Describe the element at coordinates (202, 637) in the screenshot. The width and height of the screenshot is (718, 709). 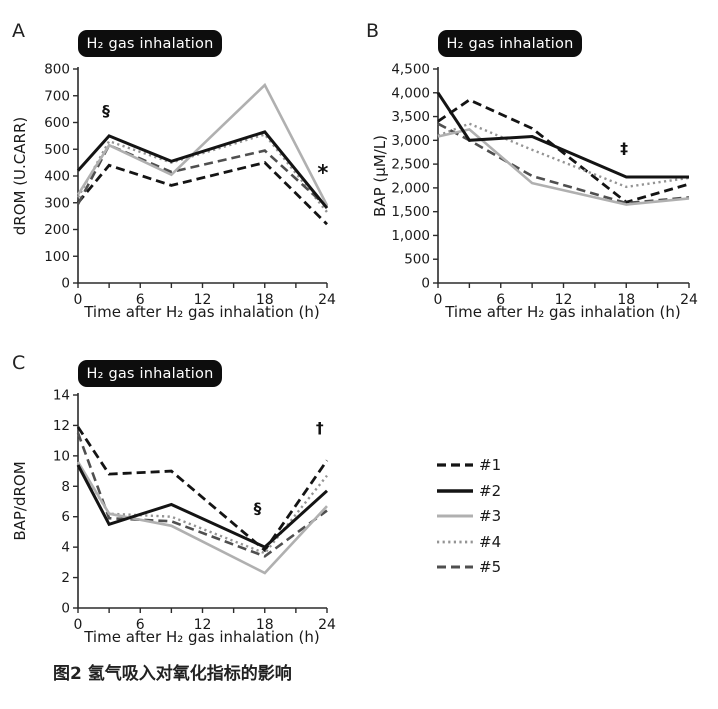
I see `x-axis-label-c: Time after H₂ gas inhalation (h)` at that location.